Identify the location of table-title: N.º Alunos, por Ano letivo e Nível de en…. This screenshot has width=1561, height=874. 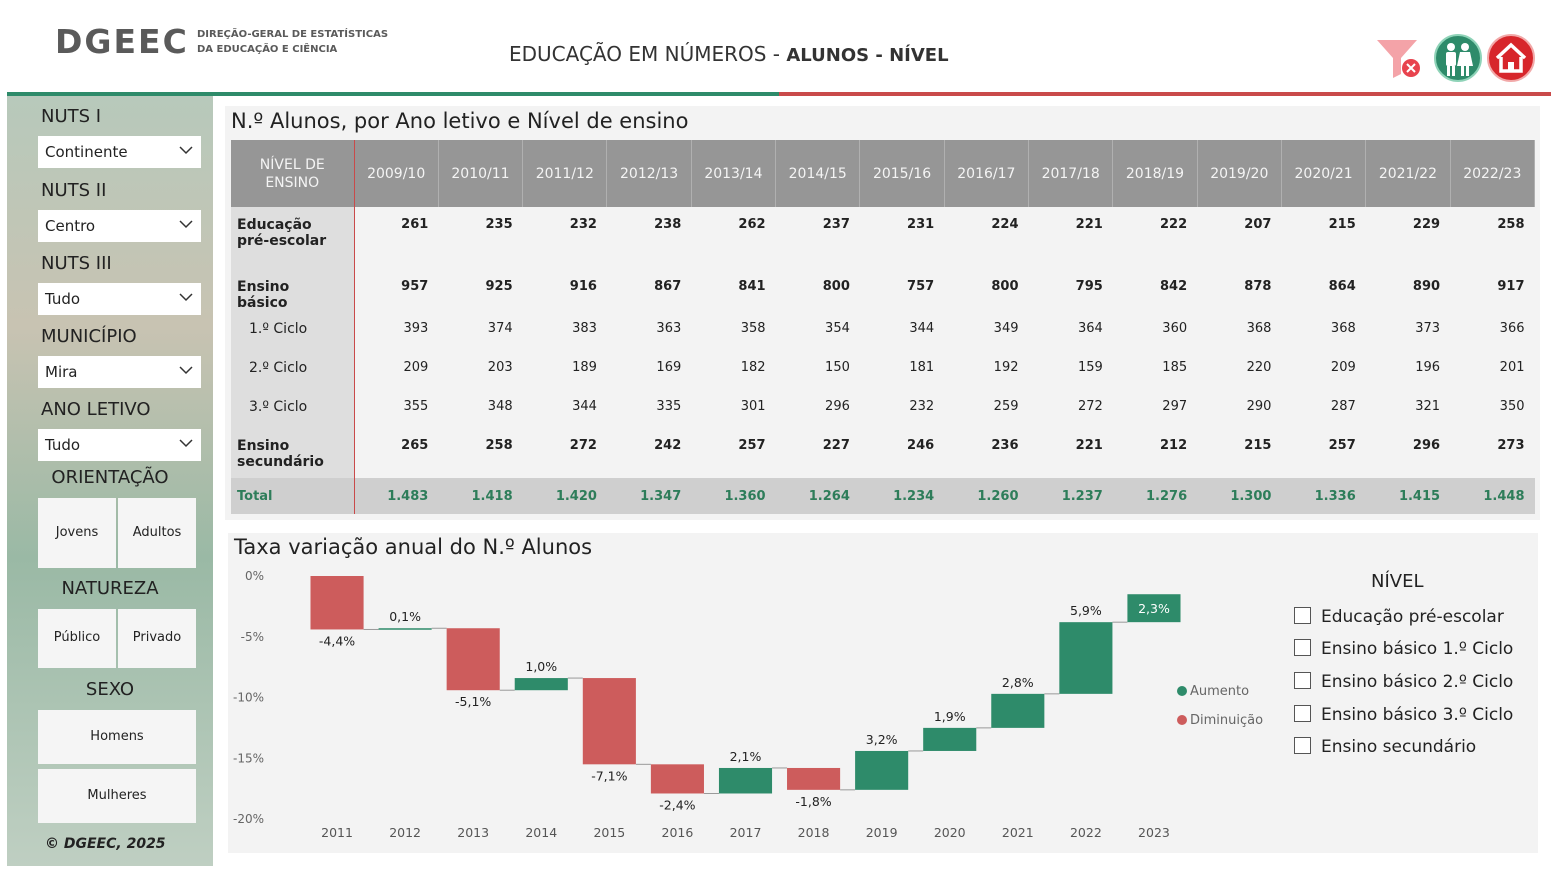
(460, 121).